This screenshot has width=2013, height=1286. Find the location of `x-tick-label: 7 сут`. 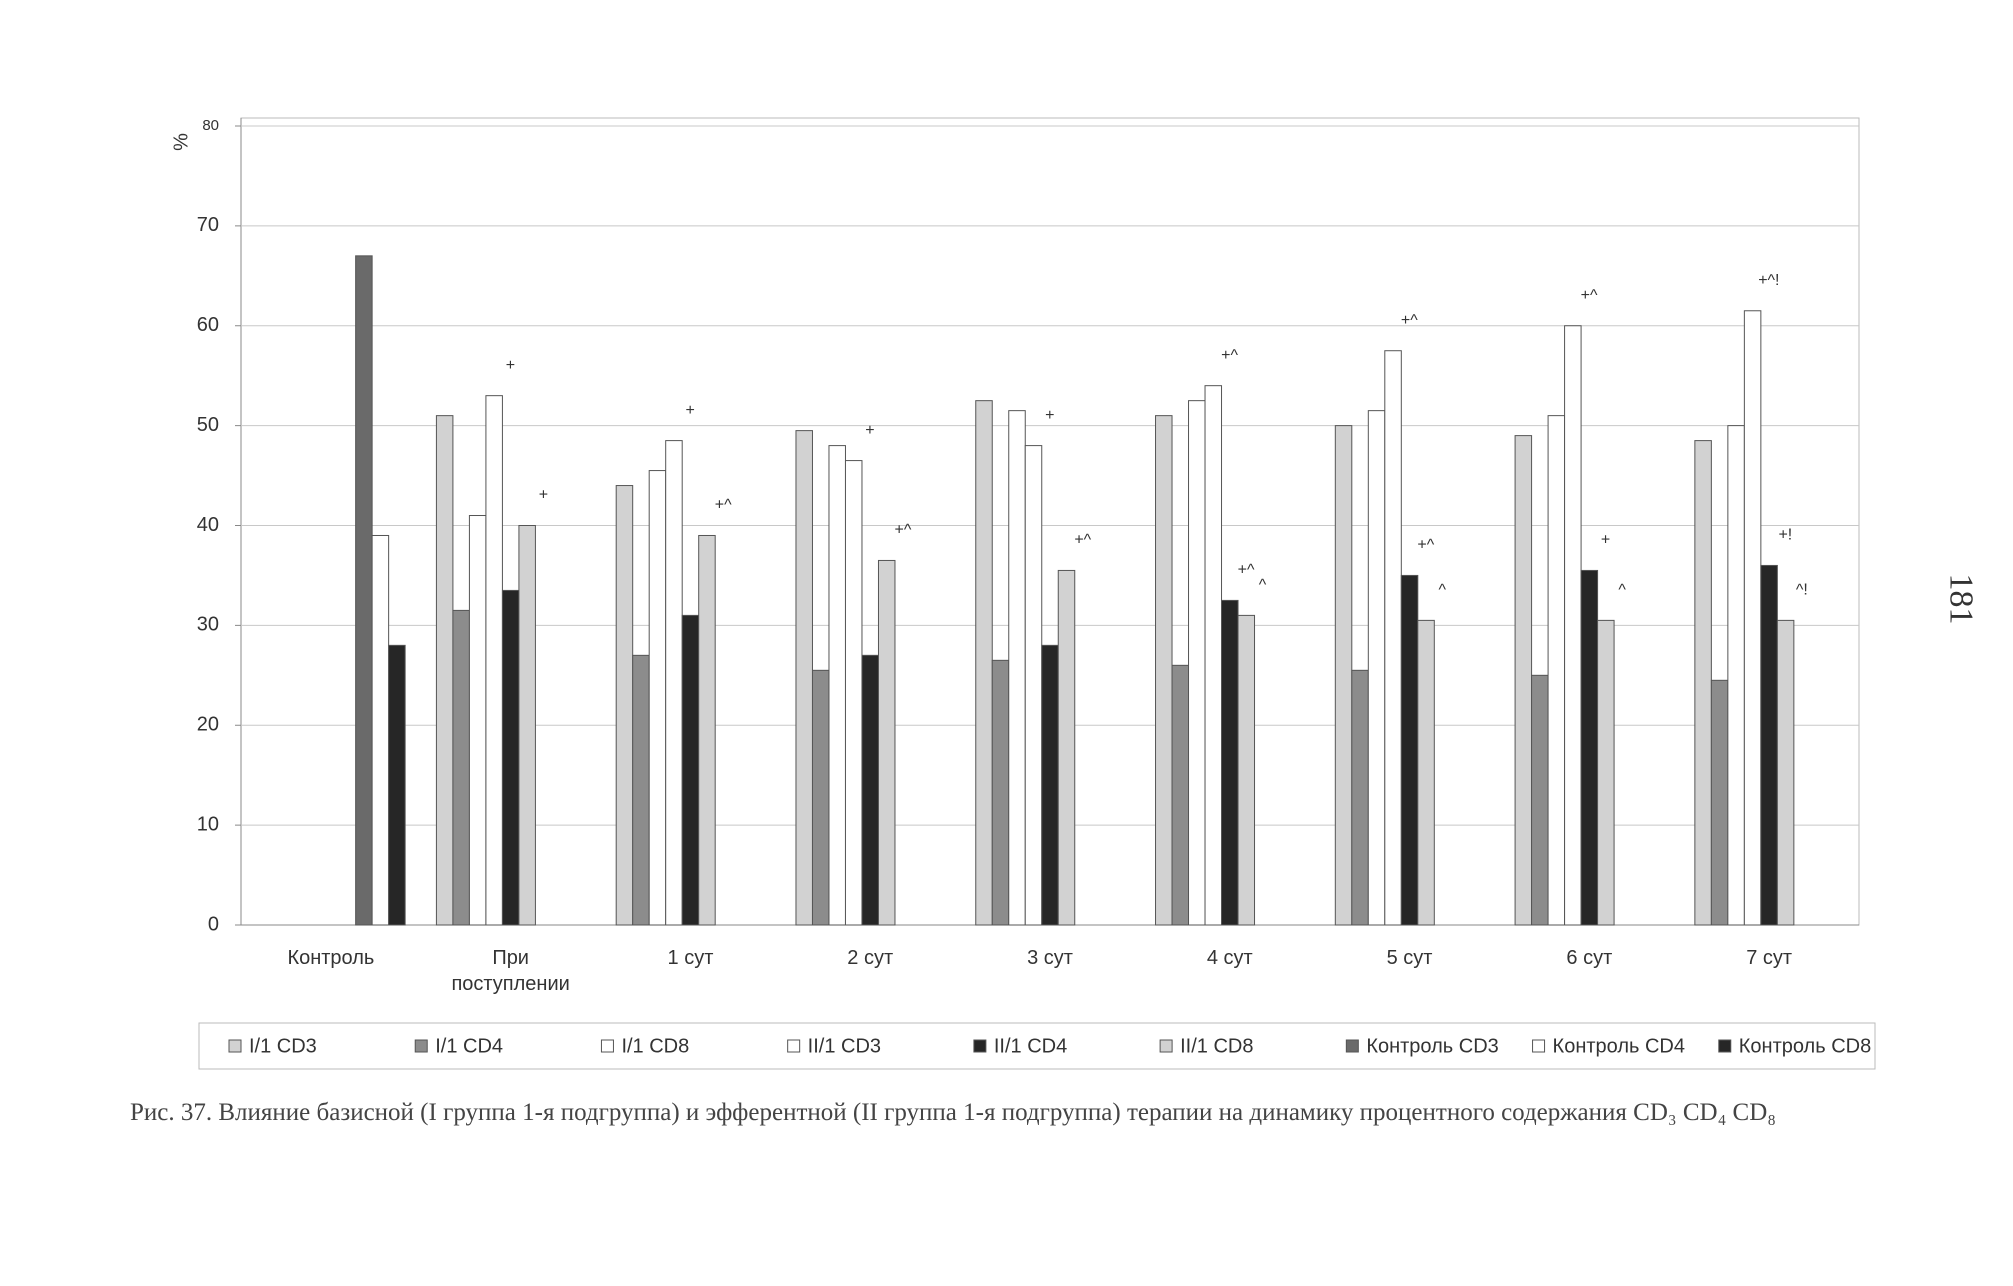

x-tick-label: 7 сут is located at coordinates (1769, 958).